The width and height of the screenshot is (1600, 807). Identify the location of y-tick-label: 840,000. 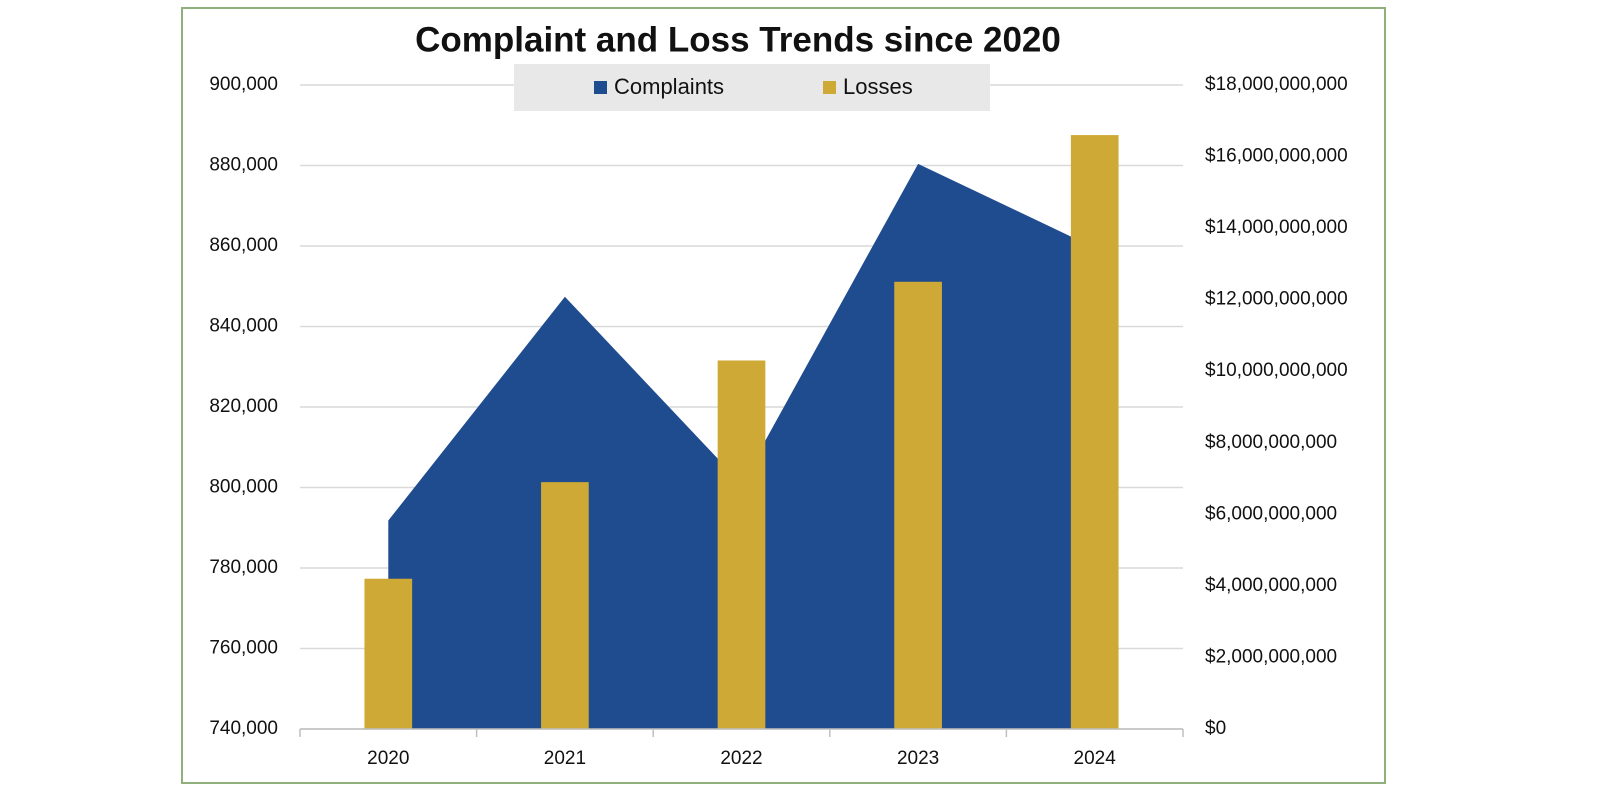
(243, 326).